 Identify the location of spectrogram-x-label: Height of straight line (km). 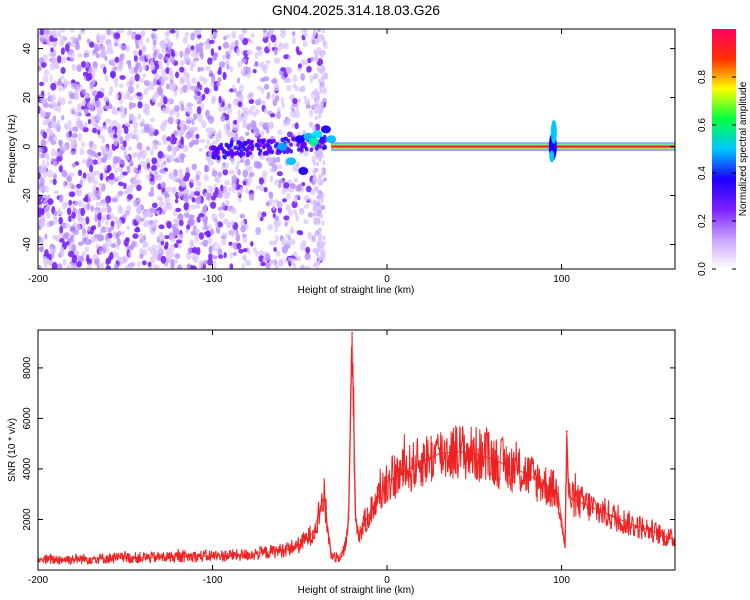
(356, 290).